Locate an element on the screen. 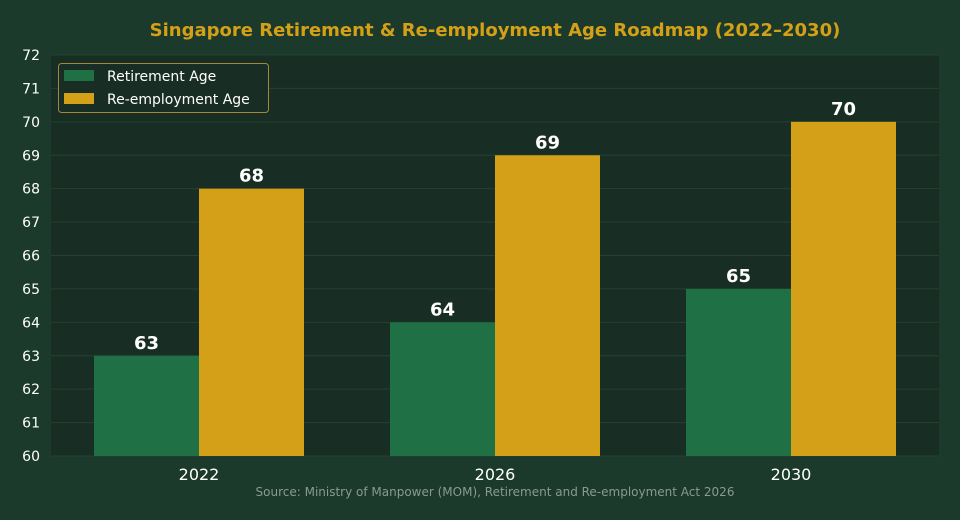 Image resolution: width=960 pixels, height=520 pixels. data-label-re-employment-age-2030: 70 is located at coordinates (843, 109).